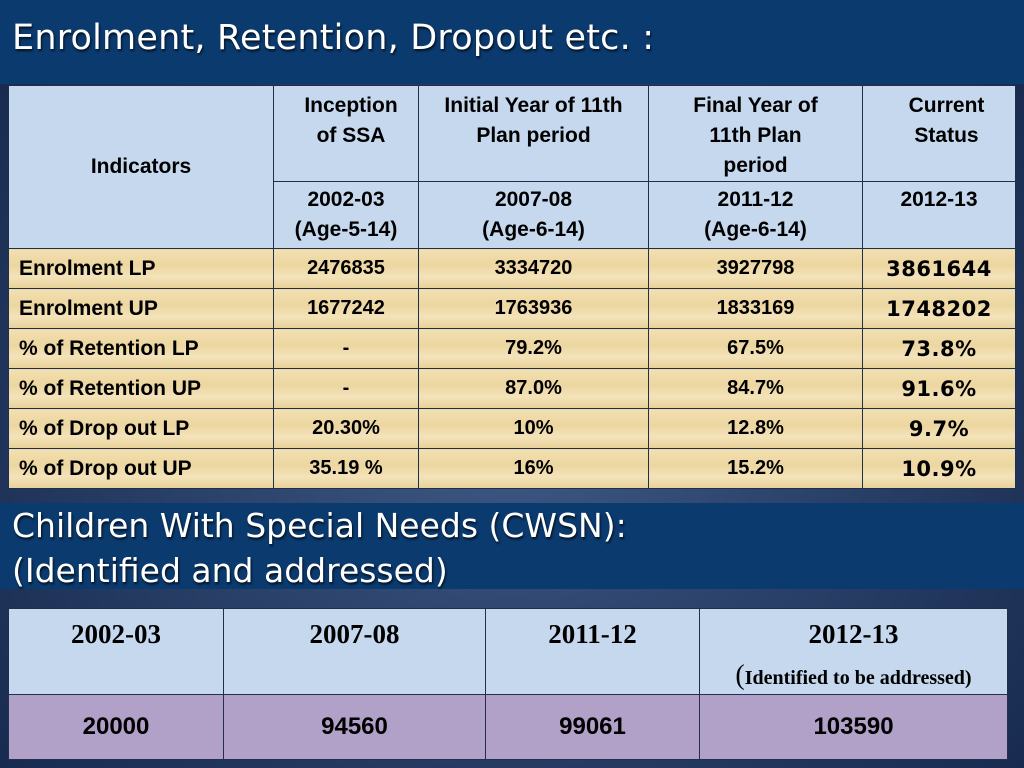 The height and width of the screenshot is (768, 1024). Describe the element at coordinates (354, 727) in the screenshot. I see `cwsn-value: 94560` at that location.